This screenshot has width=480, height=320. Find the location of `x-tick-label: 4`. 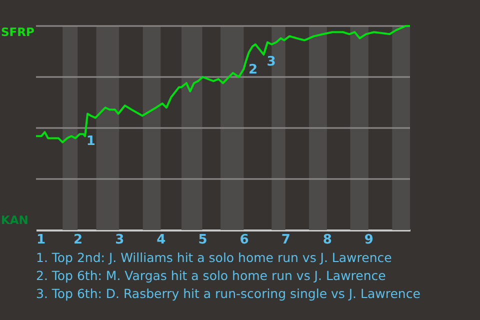

x-tick-label: 4 is located at coordinates (161, 240).